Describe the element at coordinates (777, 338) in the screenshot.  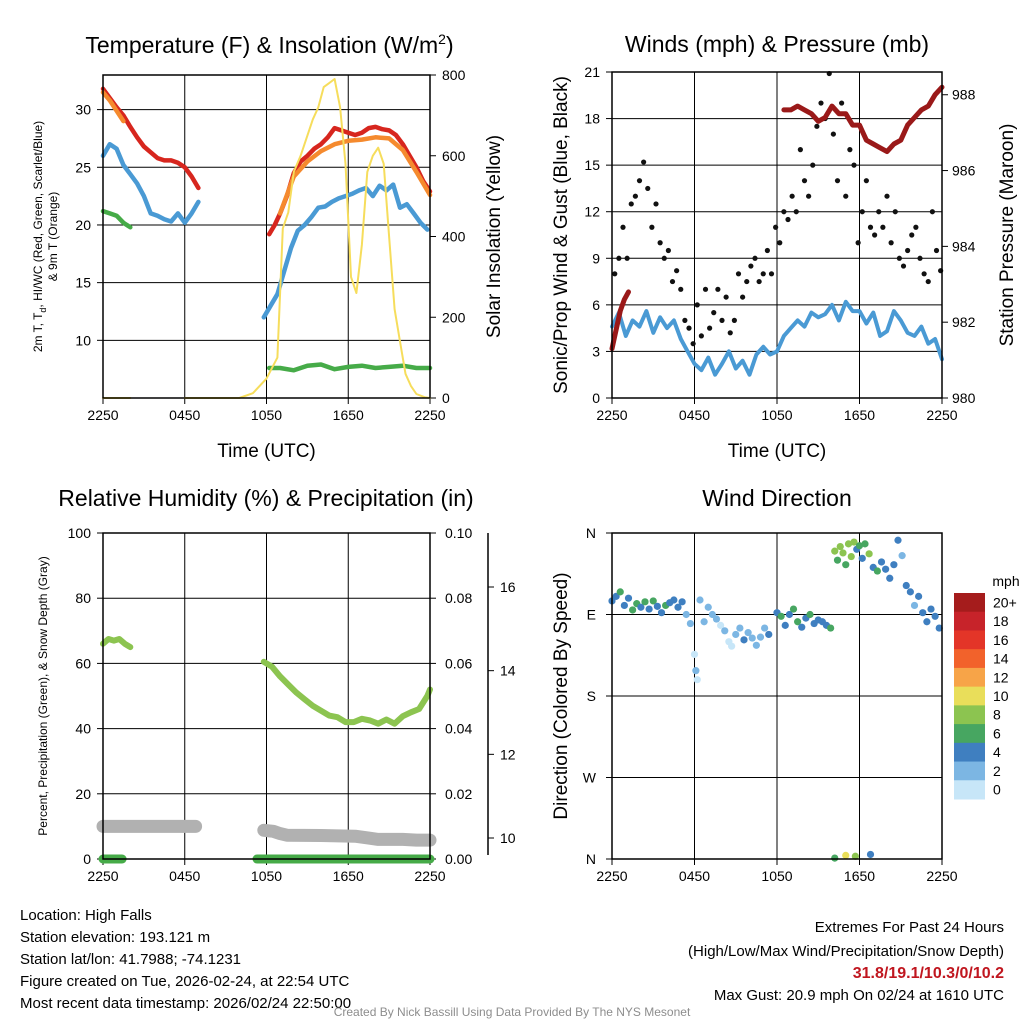
I see `winds-series-sonic-prop-wind` at that location.